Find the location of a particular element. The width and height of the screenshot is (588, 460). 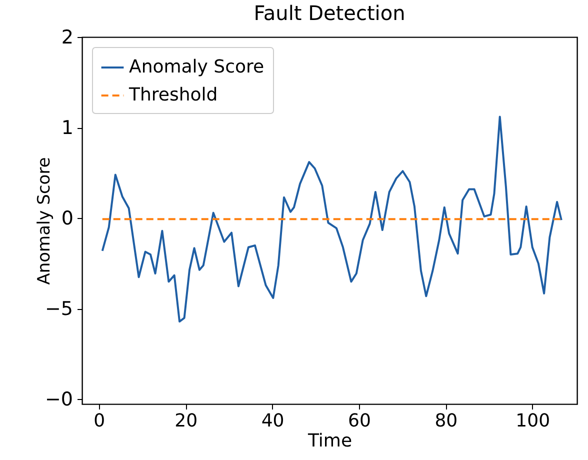

text: −0 is located at coordinates (58, 399).